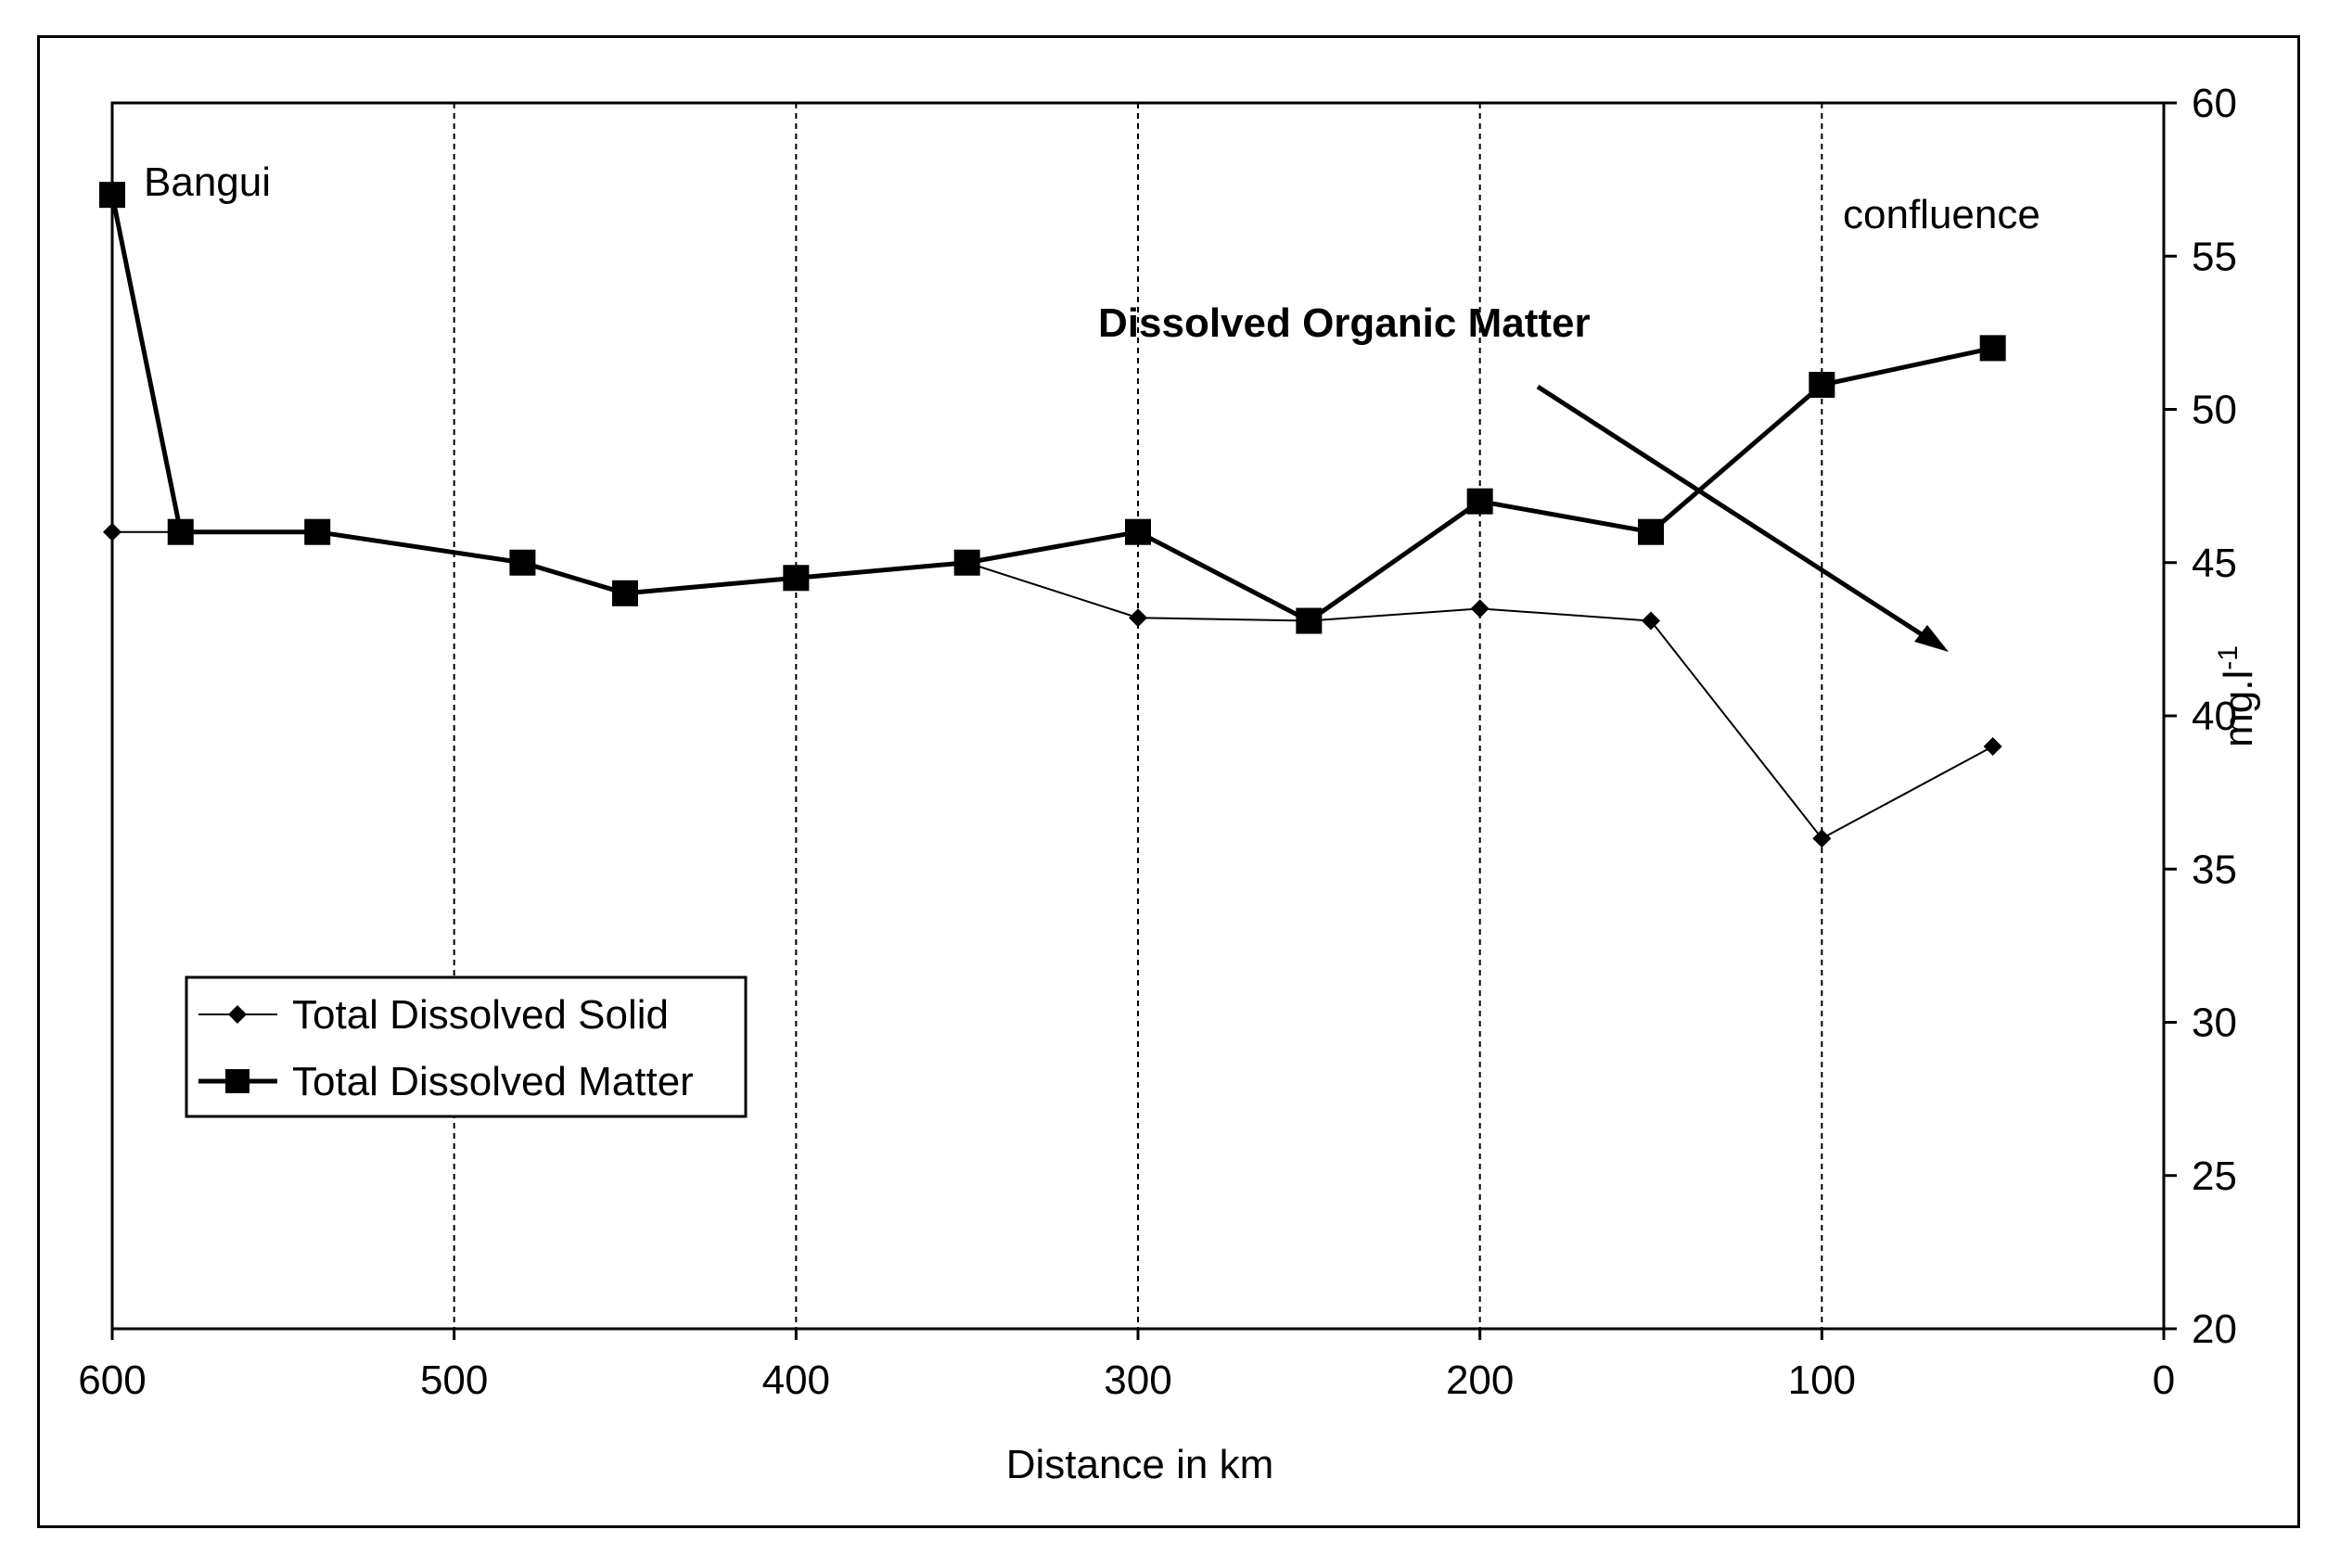 Image resolution: width=2340 pixels, height=1568 pixels. Describe the element at coordinates (2214, 1329) in the screenshot. I see `y-tick-label-20: 20` at that location.